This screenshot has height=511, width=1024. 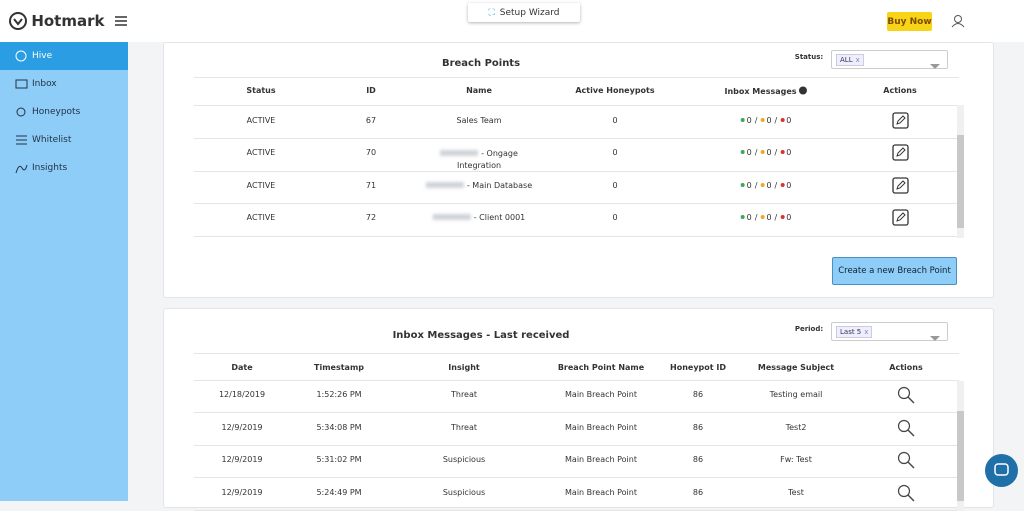 I want to click on filter-label: Period:, so click(x=809, y=329).